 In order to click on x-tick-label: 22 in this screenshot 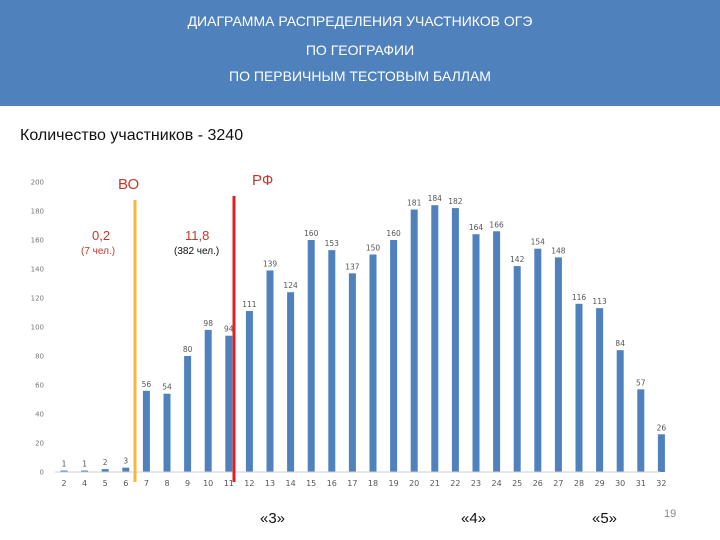, I will do `click(455, 483)`.